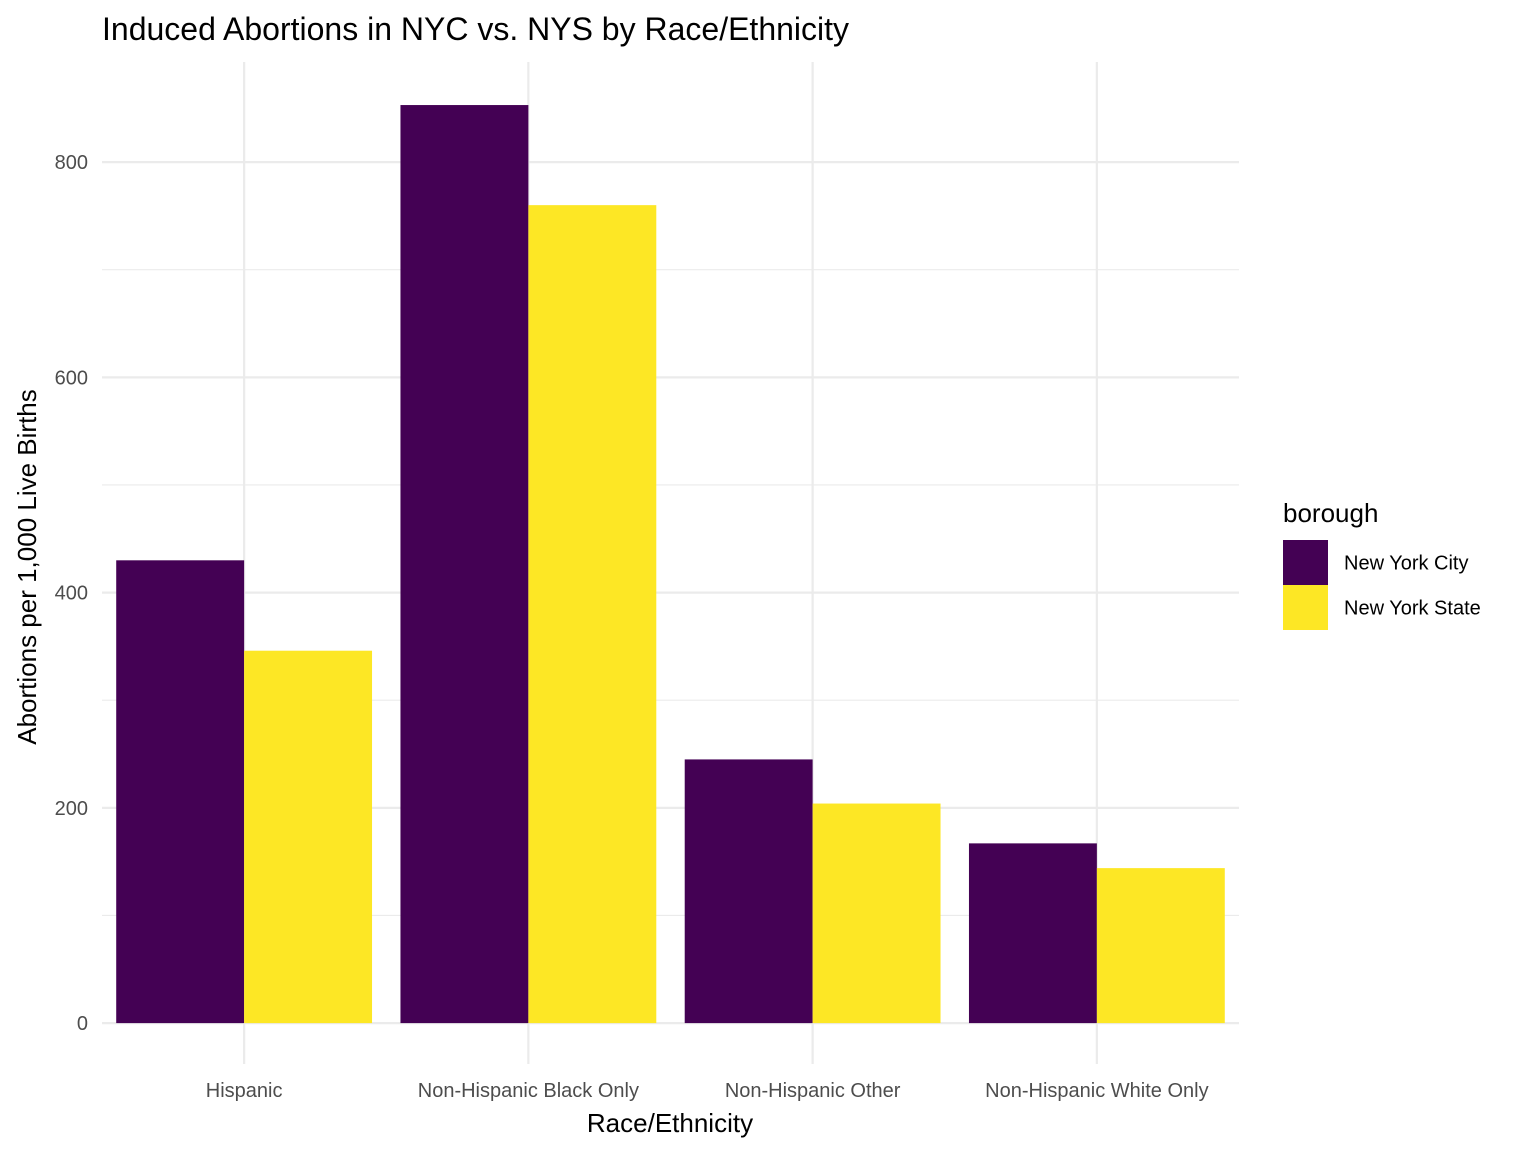 The width and height of the screenshot is (1536, 1152). I want to click on legend: borough New York City New York State, so click(1382, 564).